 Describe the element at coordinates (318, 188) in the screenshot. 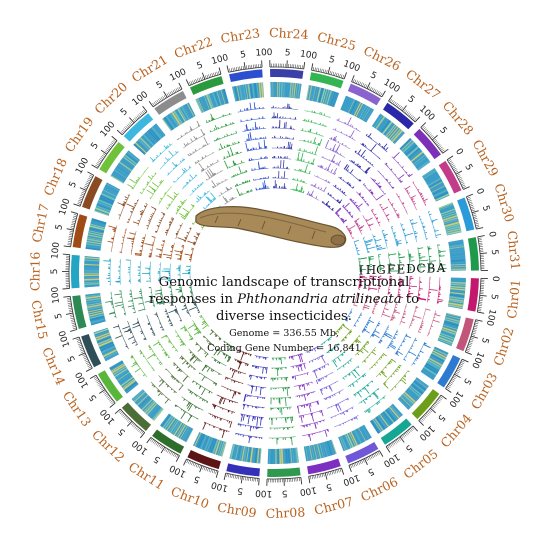

I see `track-h-chr26` at that location.